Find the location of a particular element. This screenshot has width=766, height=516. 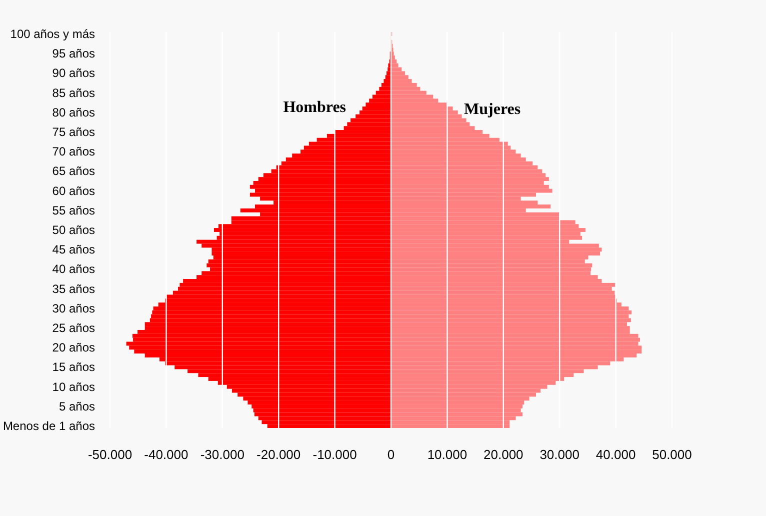

x-tick-label: 40.000 is located at coordinates (616, 454).